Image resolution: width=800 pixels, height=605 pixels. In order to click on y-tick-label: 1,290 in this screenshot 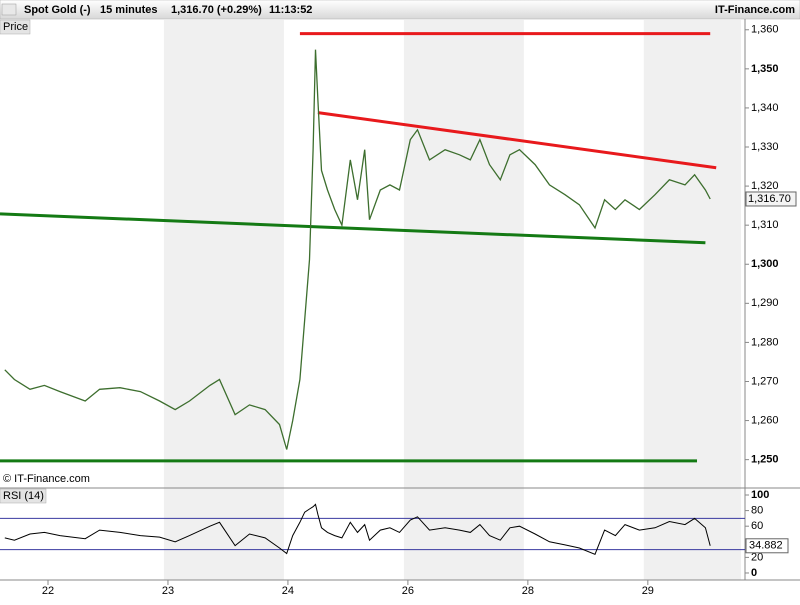, I will do `click(765, 303)`.